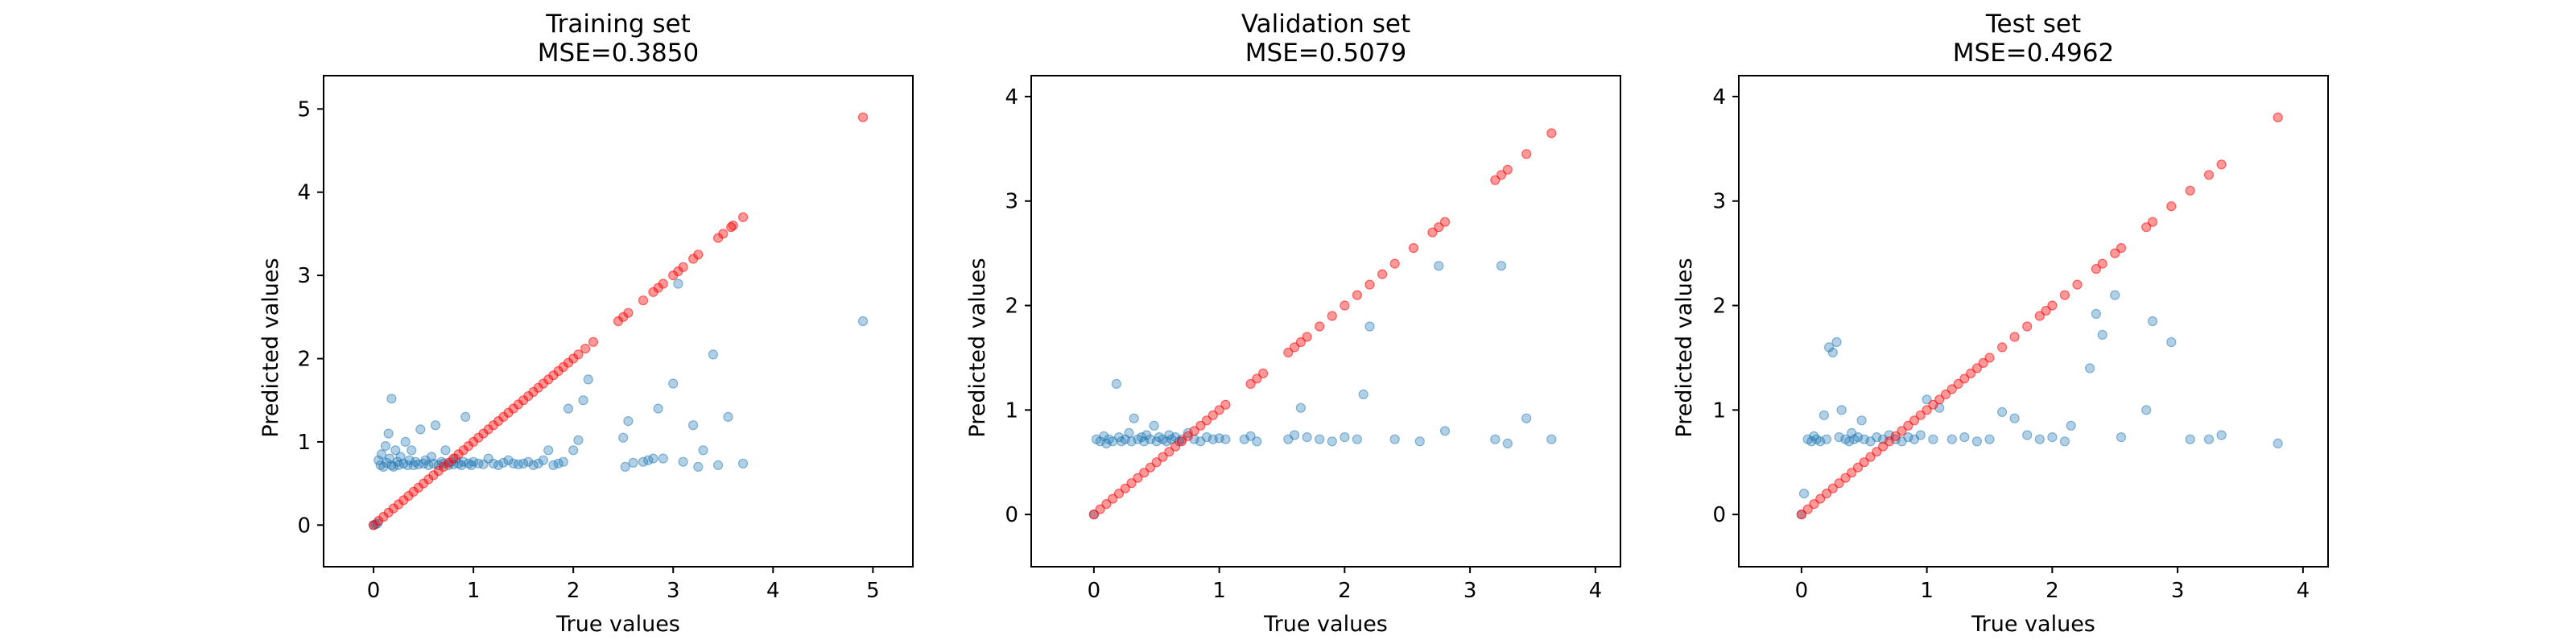 The image size is (2576, 644). What do you see at coordinates (374, 591) in the screenshot?
I see `x-tick-label: 0` at bounding box center [374, 591].